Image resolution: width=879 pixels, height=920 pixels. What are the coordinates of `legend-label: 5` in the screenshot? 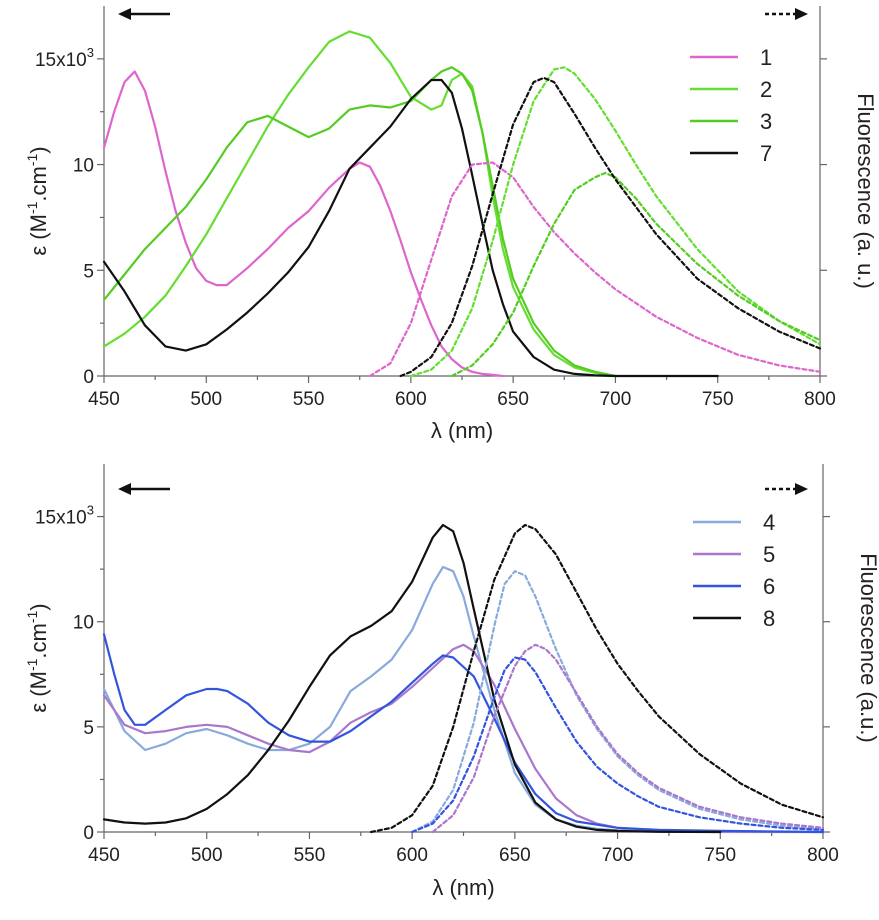 It's located at (769, 554).